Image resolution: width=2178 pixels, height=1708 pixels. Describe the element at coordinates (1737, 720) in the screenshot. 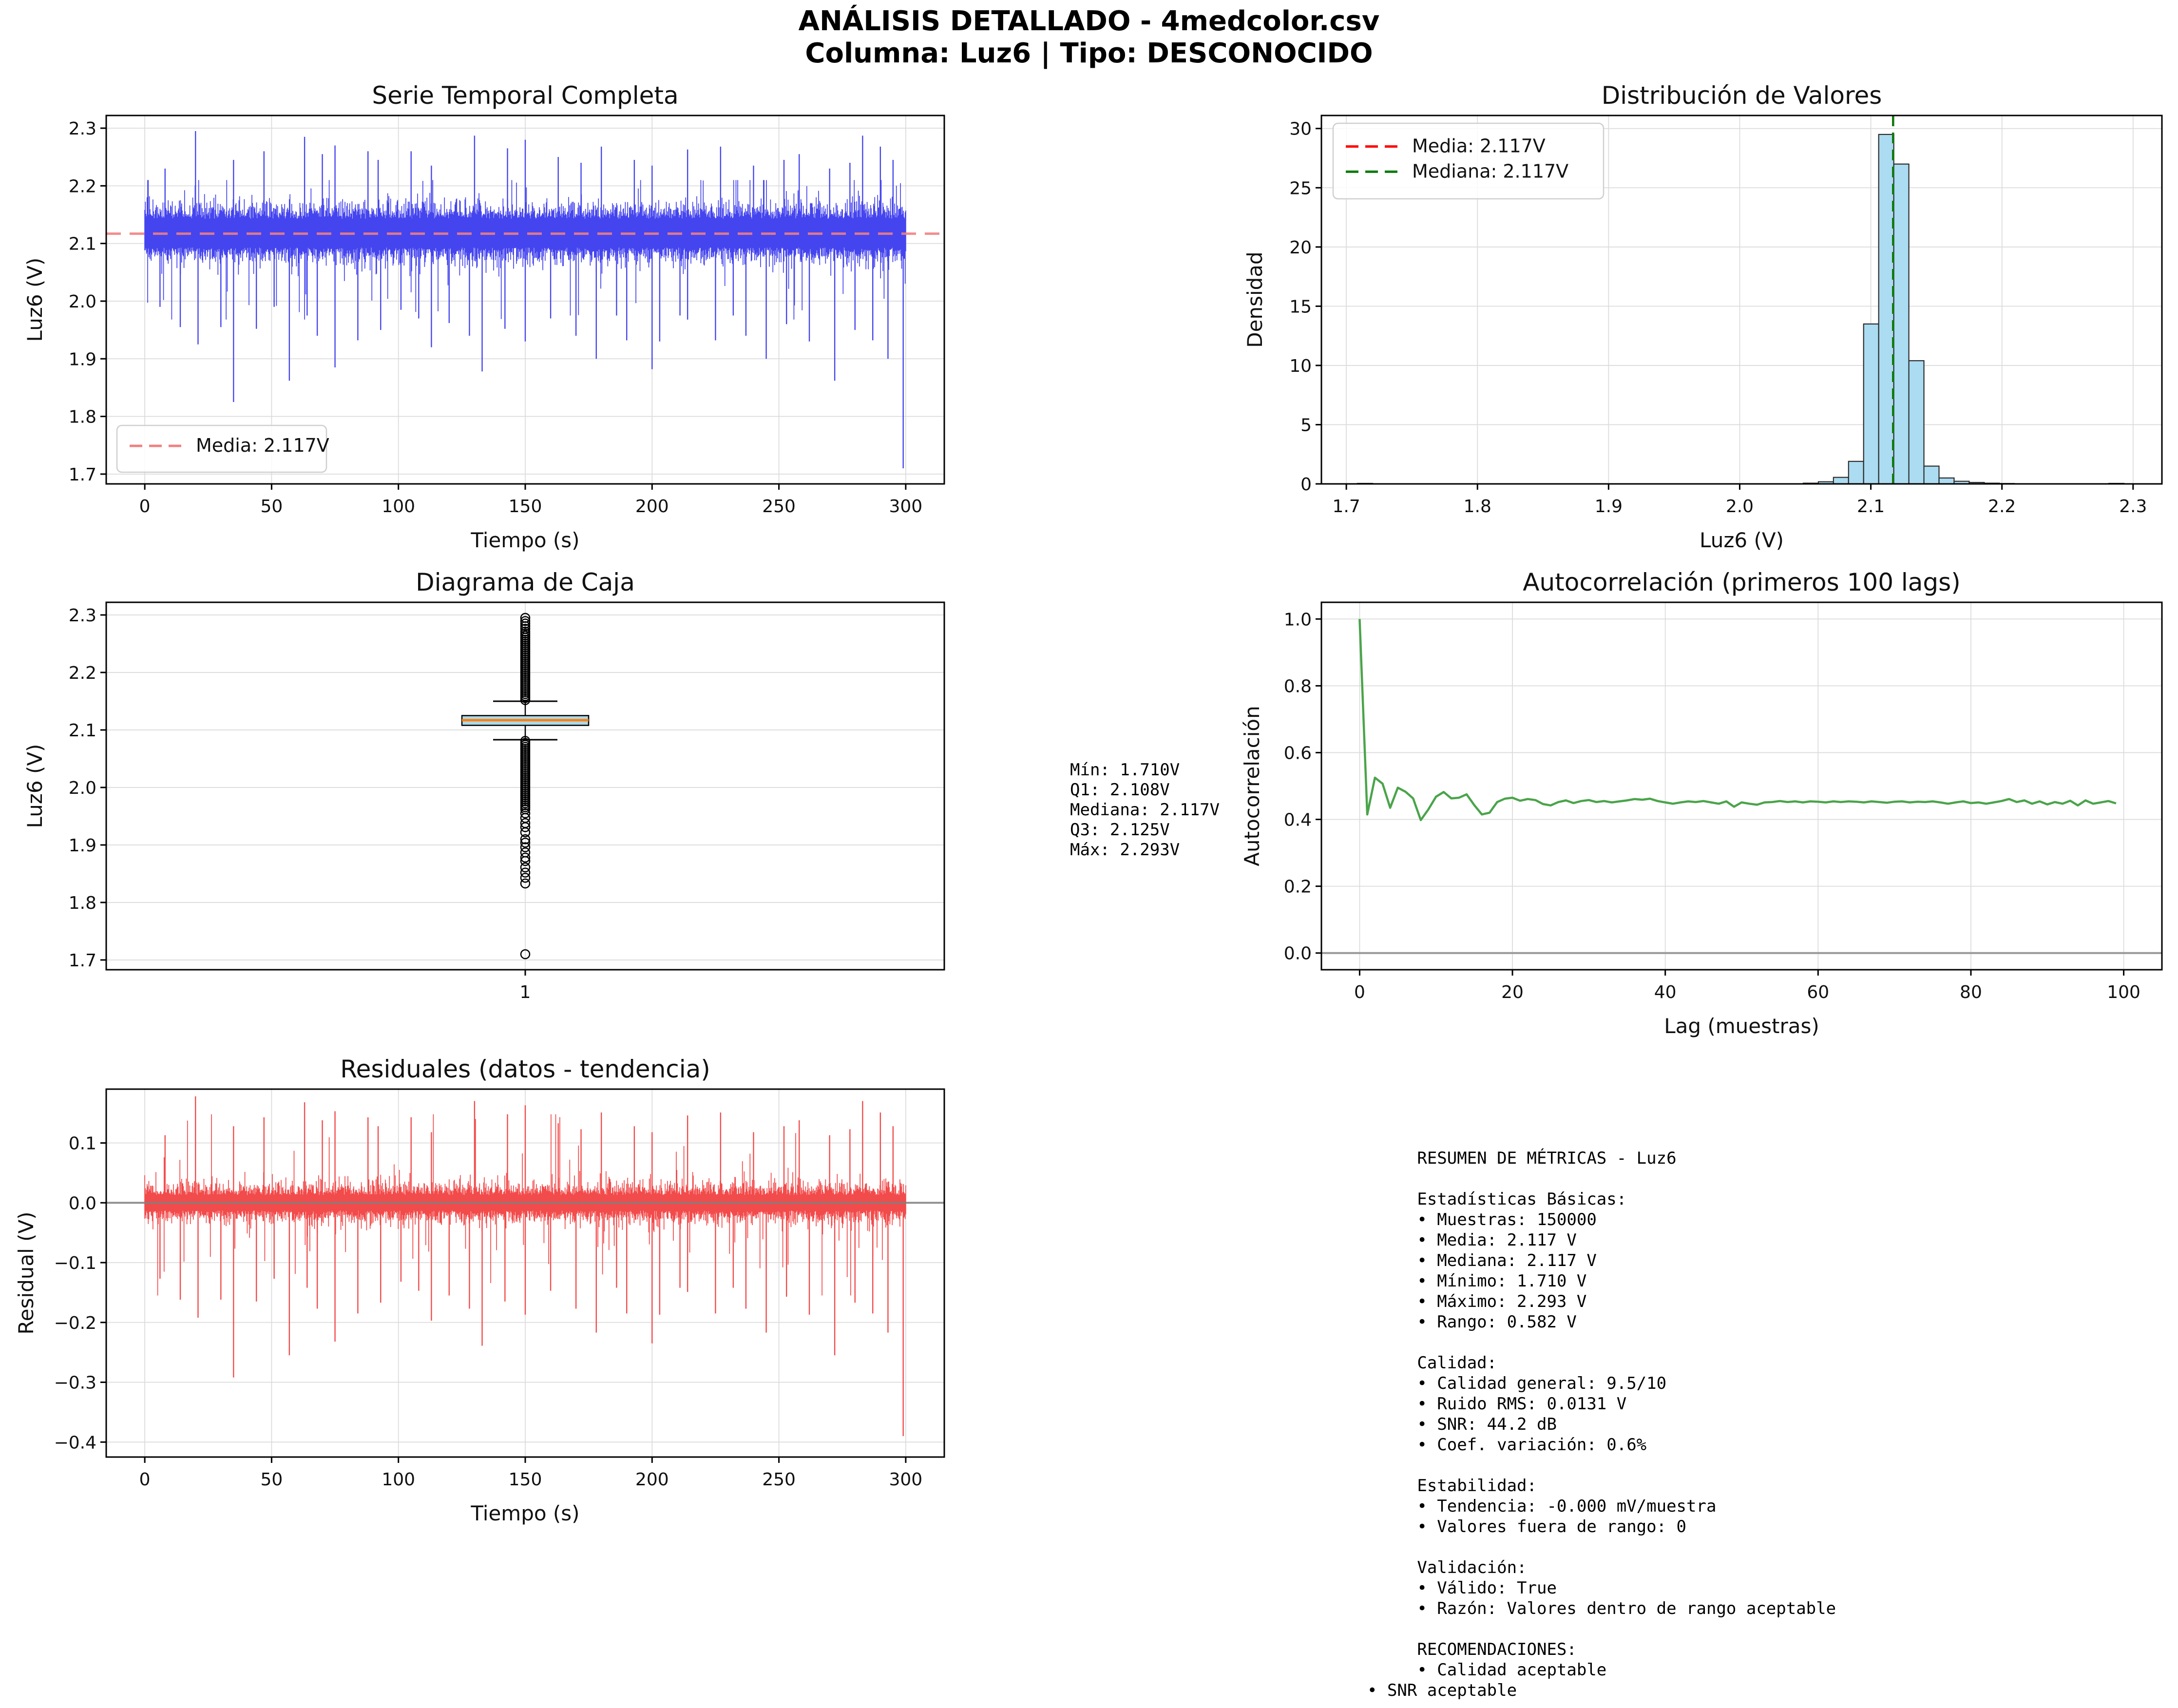

I see `acf-line` at that location.